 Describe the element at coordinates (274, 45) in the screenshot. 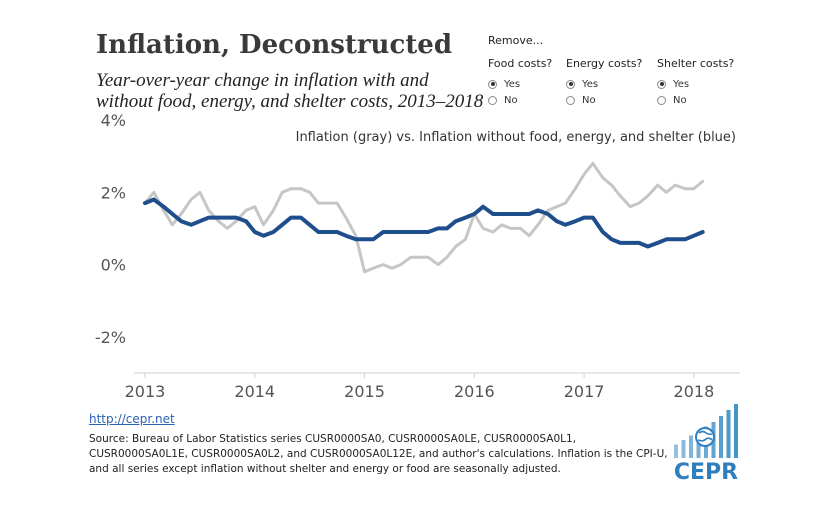

I see `page-title: Inflation, Deconstructed` at that location.